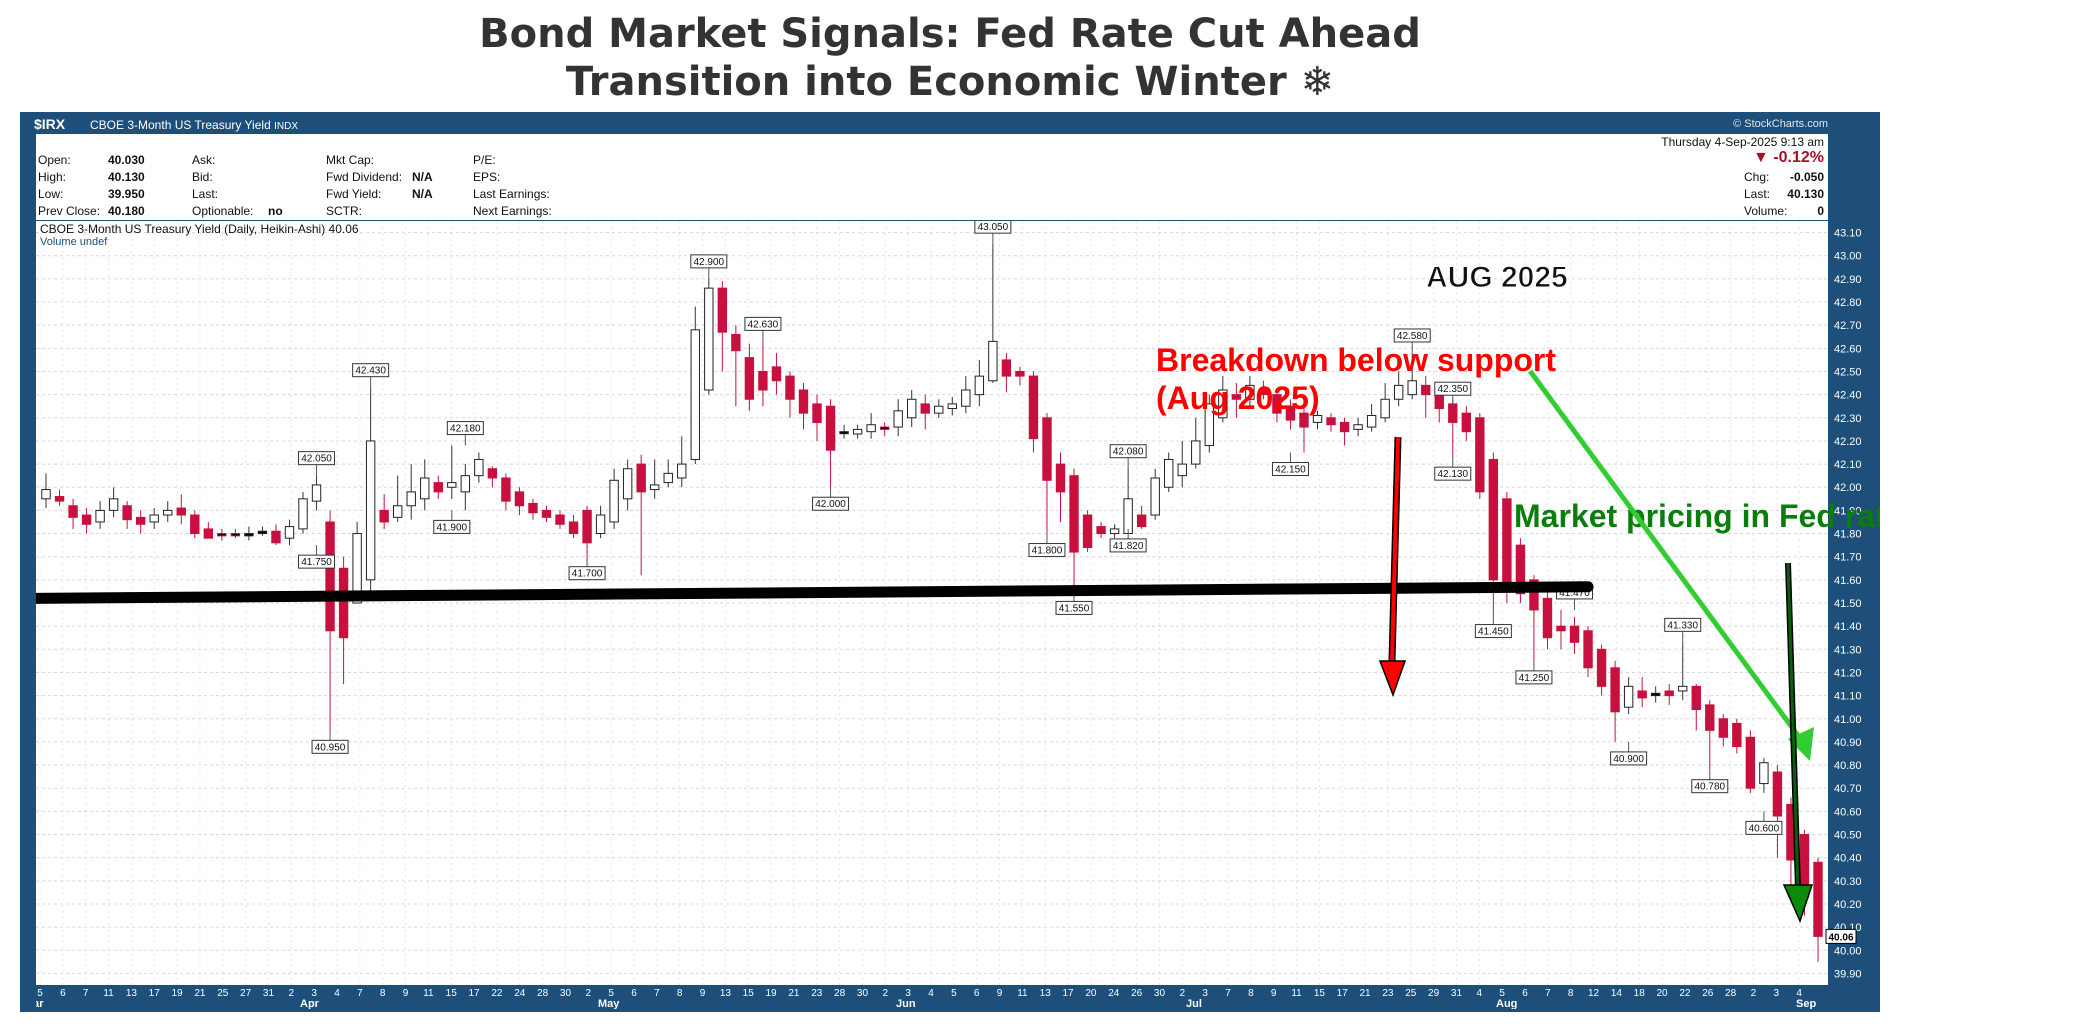 Image resolution: width=2094 pixels, height=1036 pixels. Describe the element at coordinates (484, 160) in the screenshot. I see `pe-label: P/E:` at that location.